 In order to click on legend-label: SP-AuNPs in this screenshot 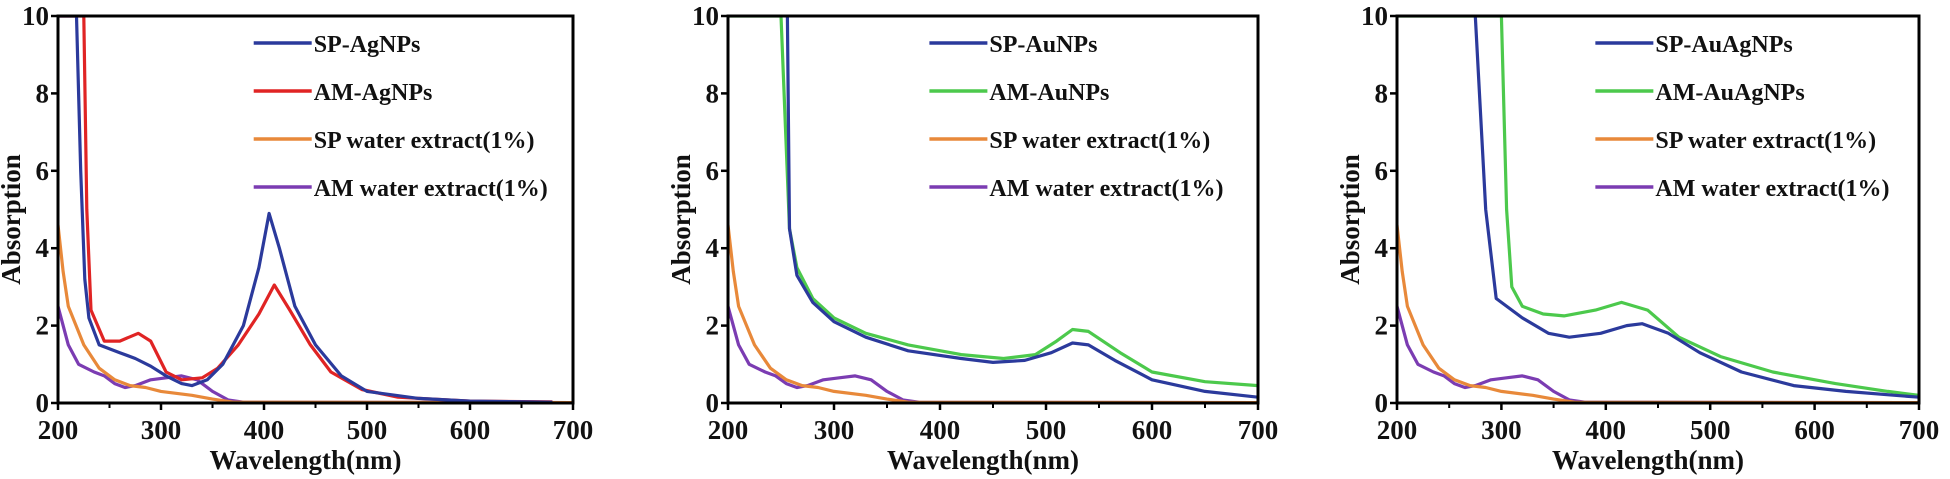, I will do `click(1043, 45)`.